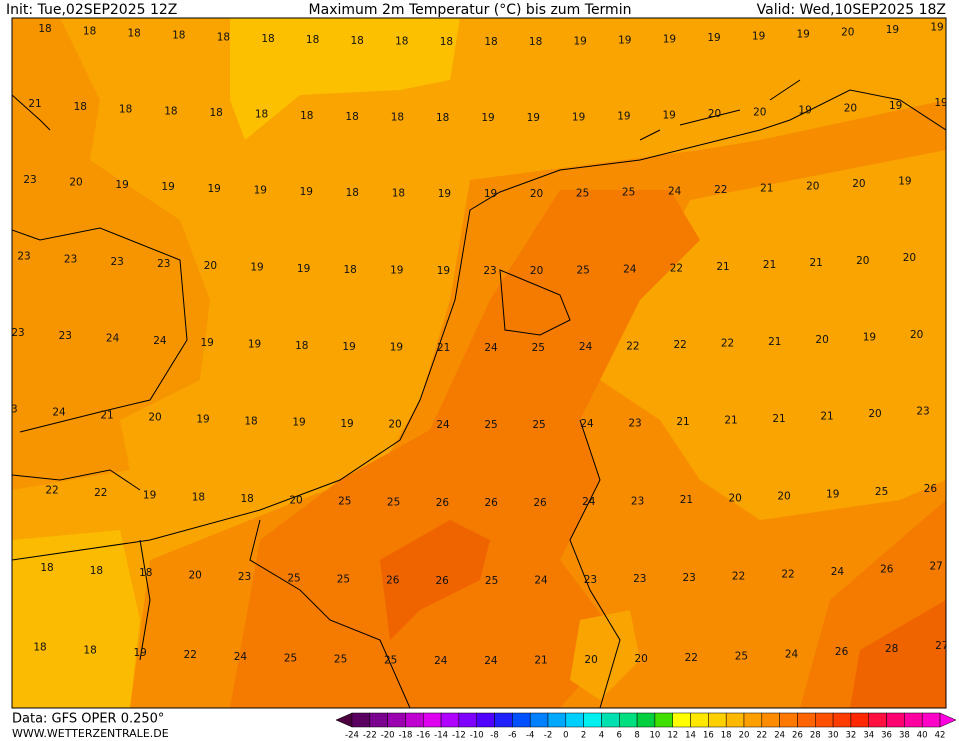 This screenshot has width=959, height=741. What do you see at coordinates (868, 736) in the screenshot?
I see `colorbar-label: 34` at bounding box center [868, 736].